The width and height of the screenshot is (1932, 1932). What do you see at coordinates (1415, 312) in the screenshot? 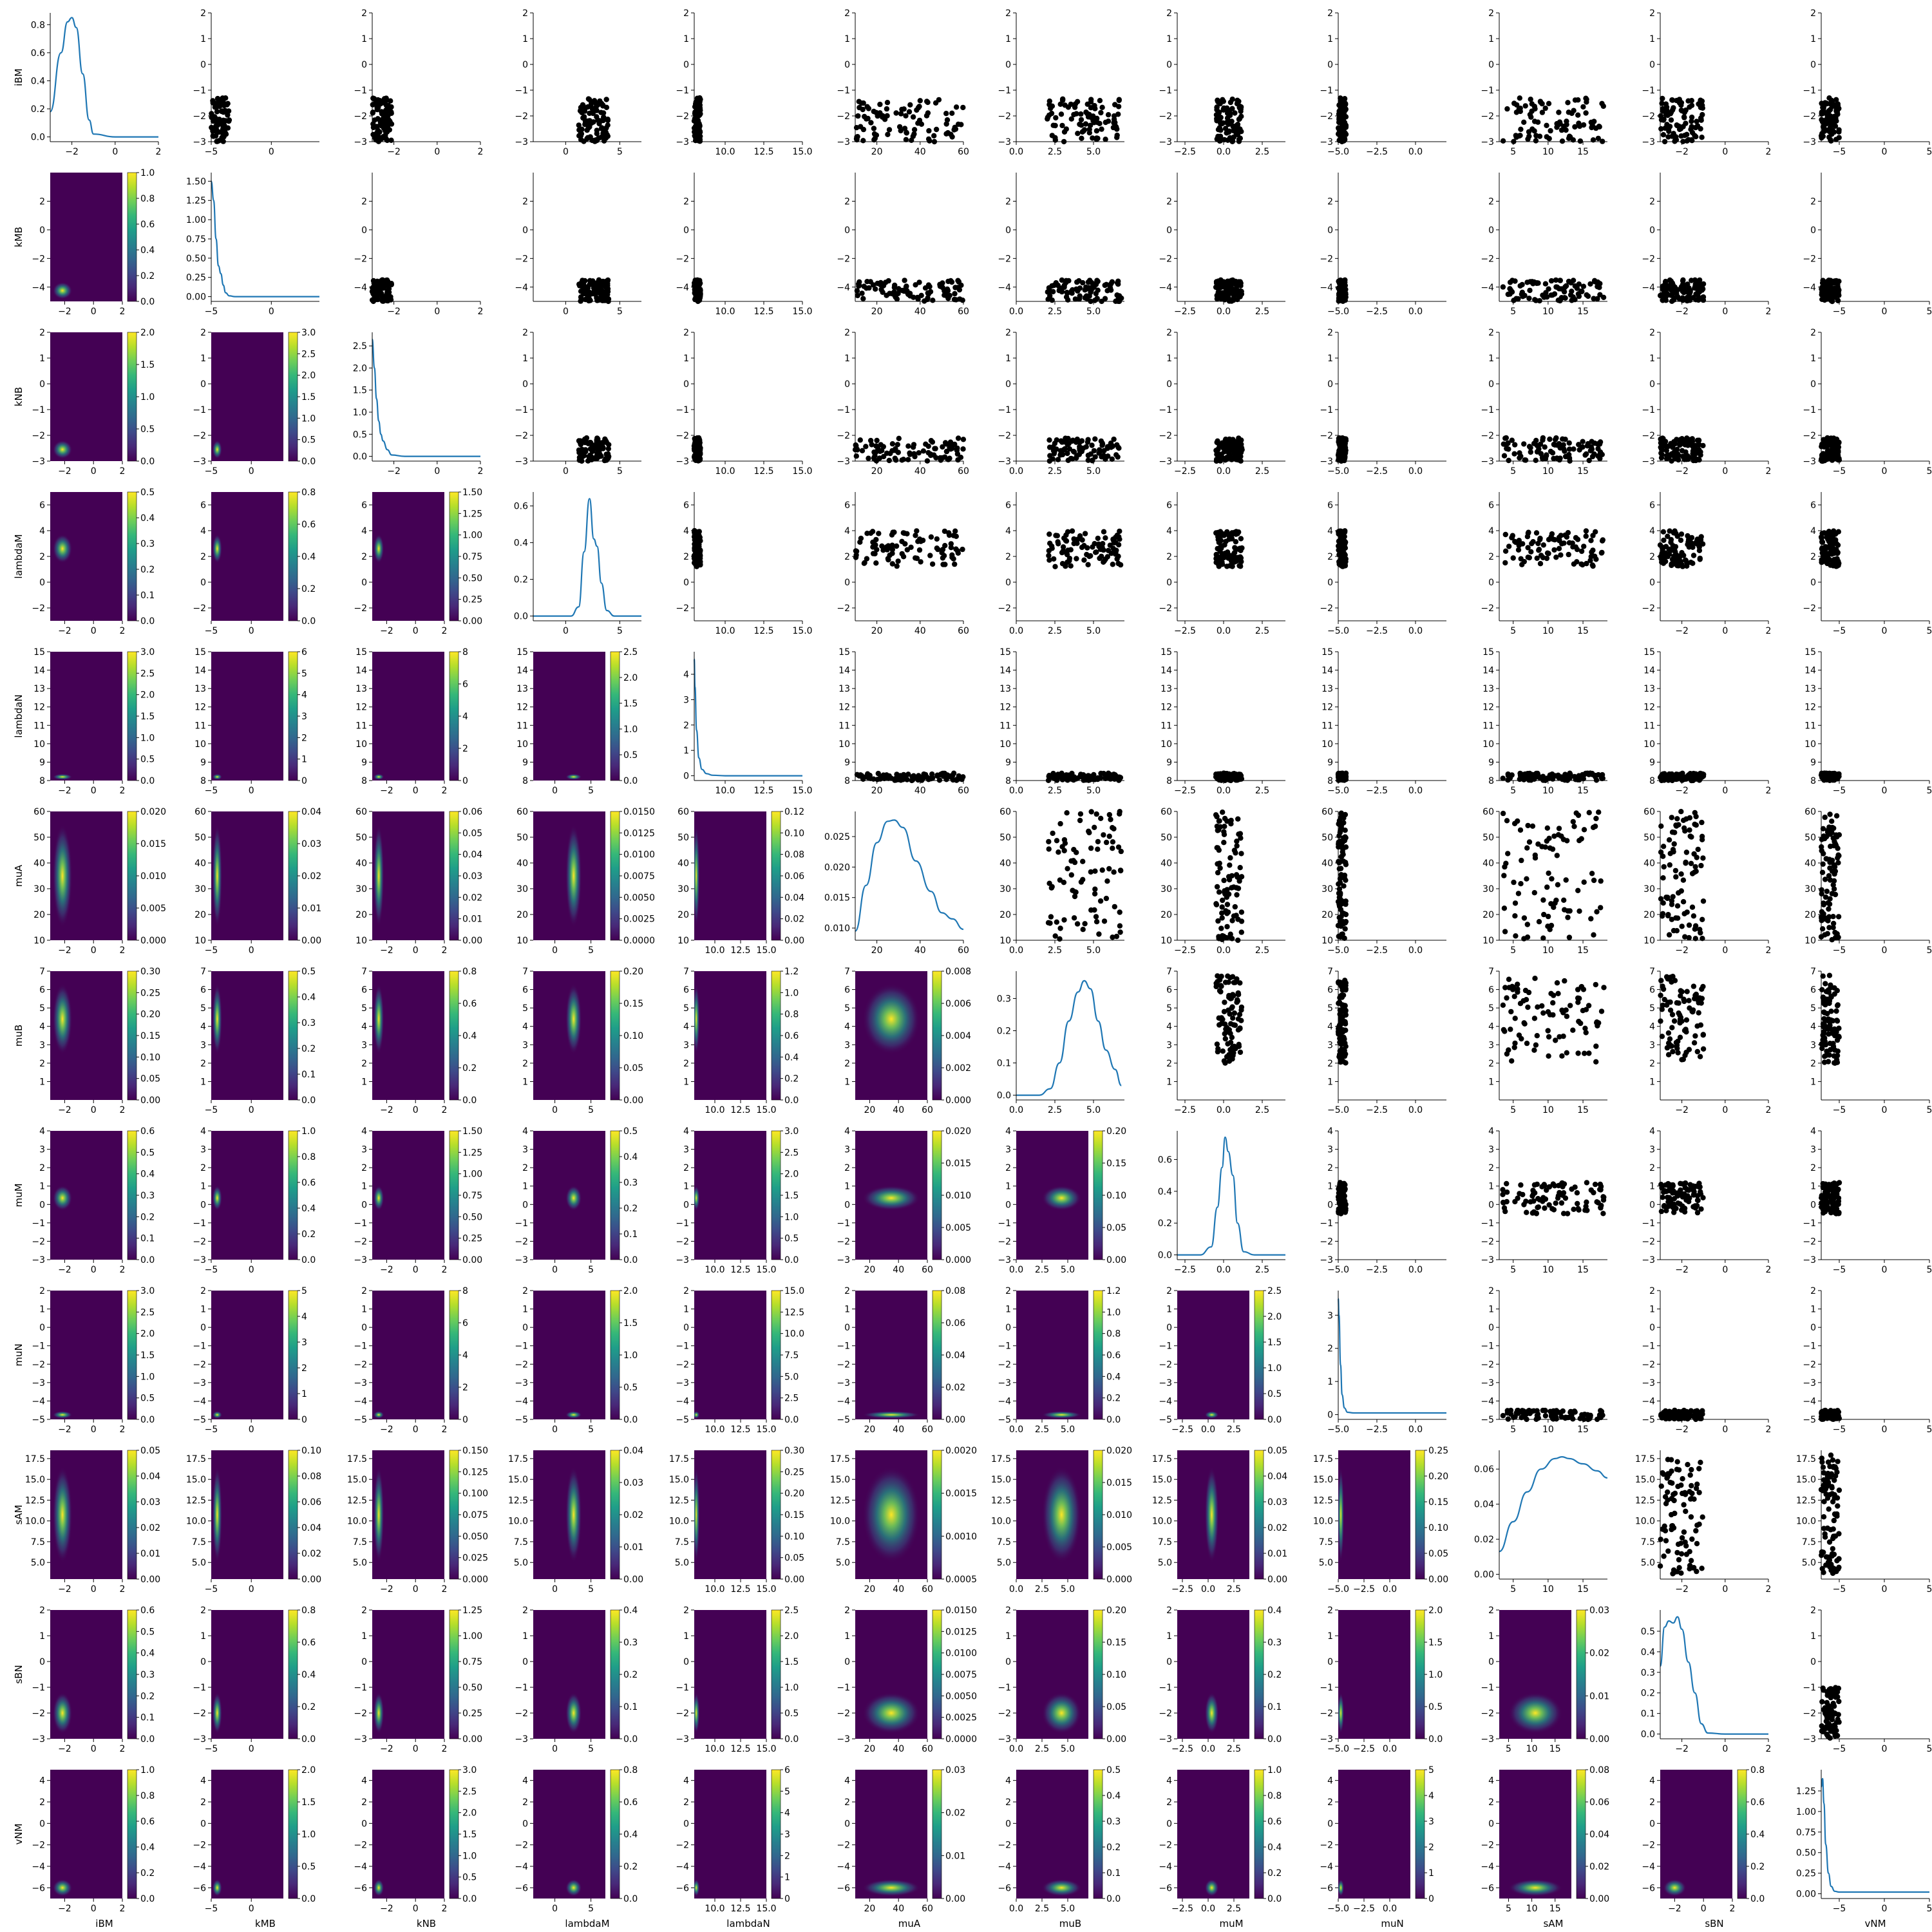
I see `tick-label: 0.0` at bounding box center [1415, 312].